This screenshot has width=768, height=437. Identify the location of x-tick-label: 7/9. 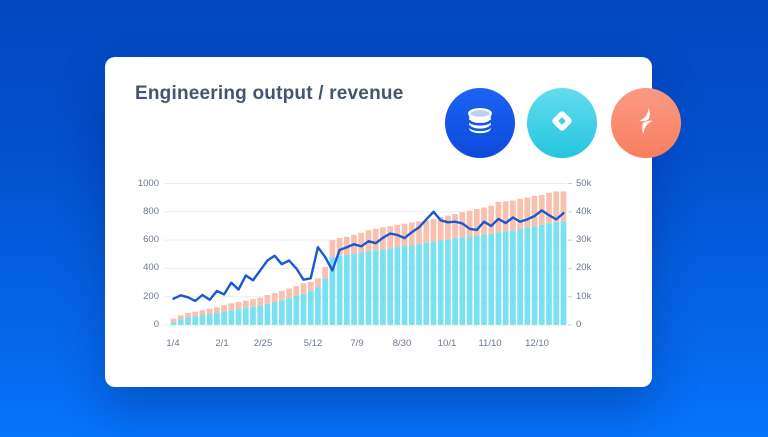
(357, 343).